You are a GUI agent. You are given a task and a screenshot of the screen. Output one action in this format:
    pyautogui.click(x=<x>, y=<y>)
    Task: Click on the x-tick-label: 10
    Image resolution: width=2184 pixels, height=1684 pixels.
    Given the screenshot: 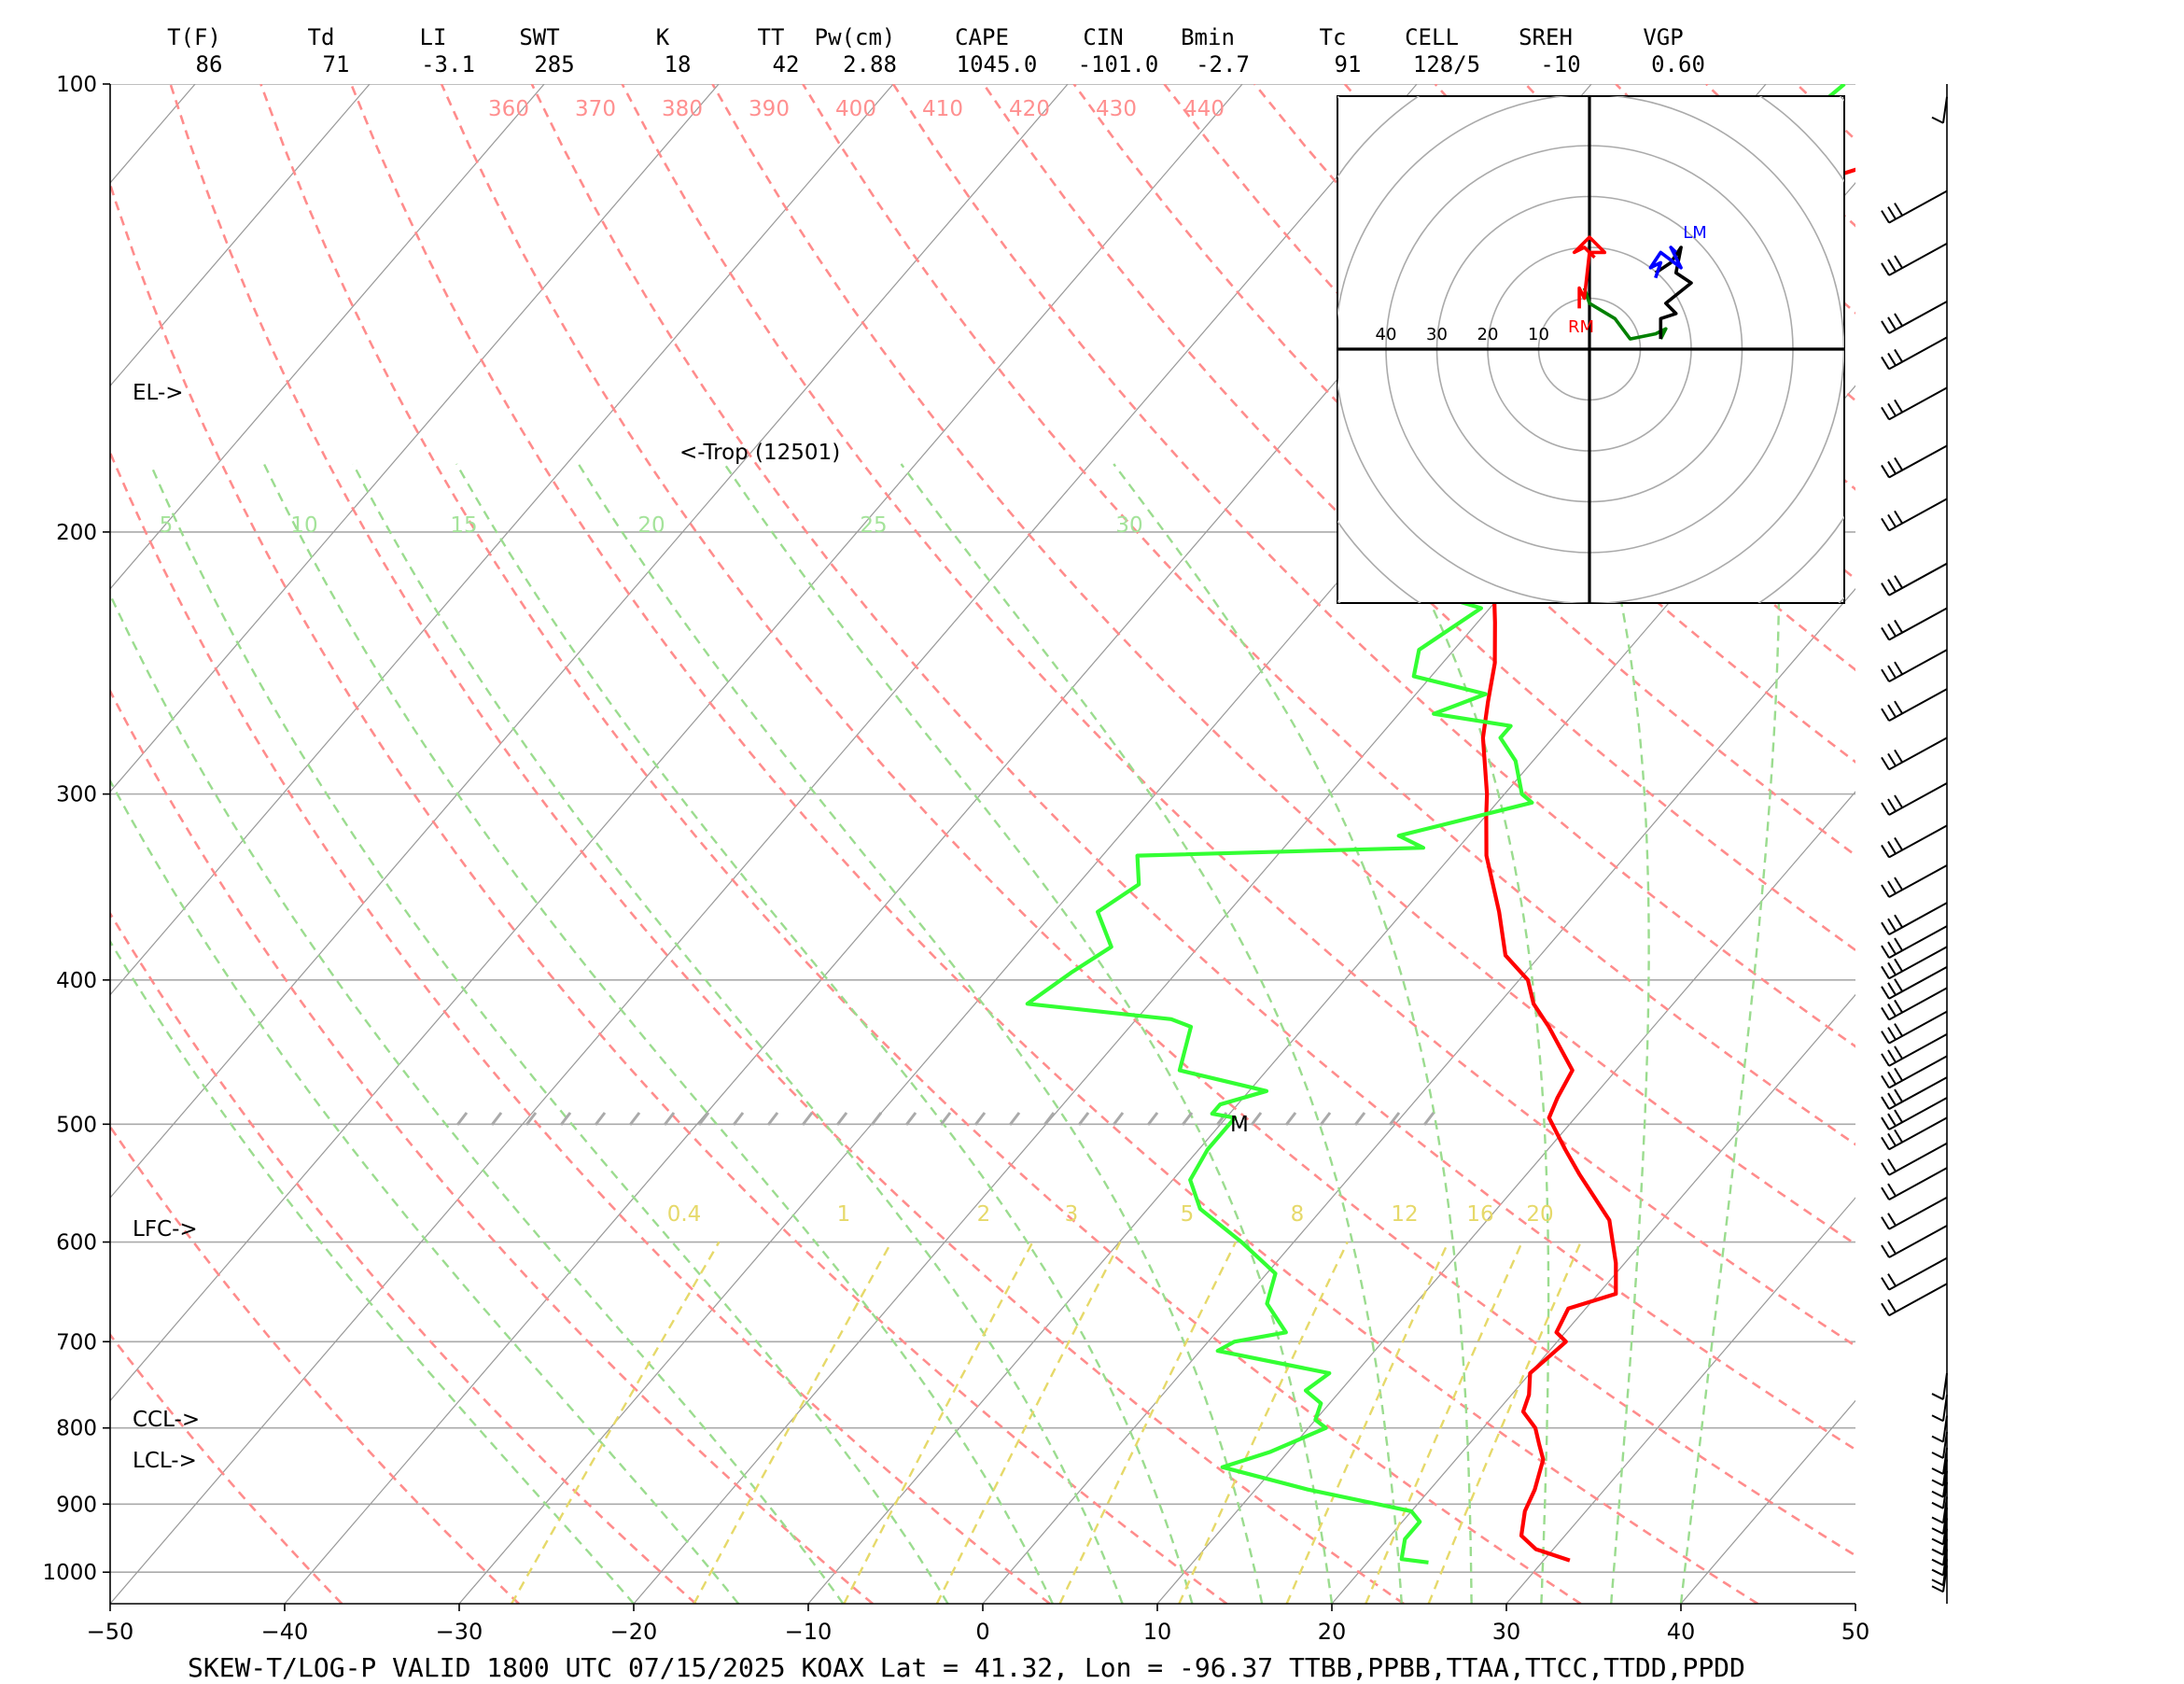 What is the action you would take?
    pyautogui.click(x=1157, y=1632)
    